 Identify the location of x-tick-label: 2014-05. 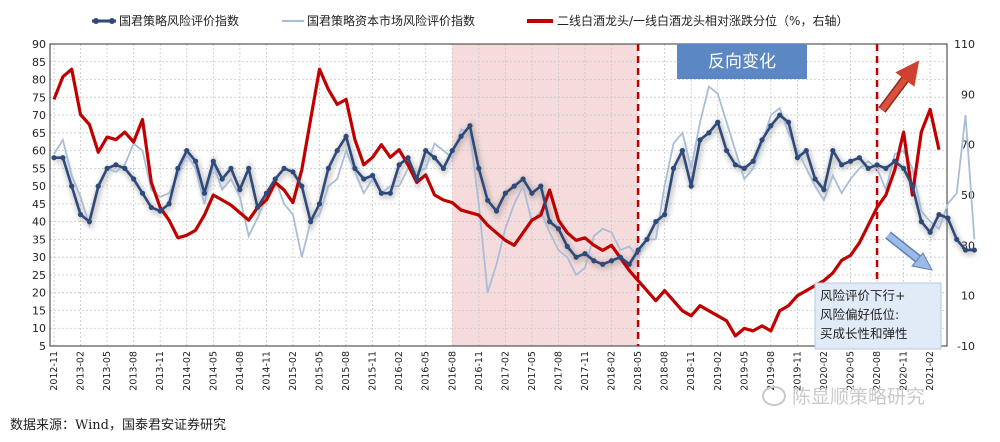
(213, 371).